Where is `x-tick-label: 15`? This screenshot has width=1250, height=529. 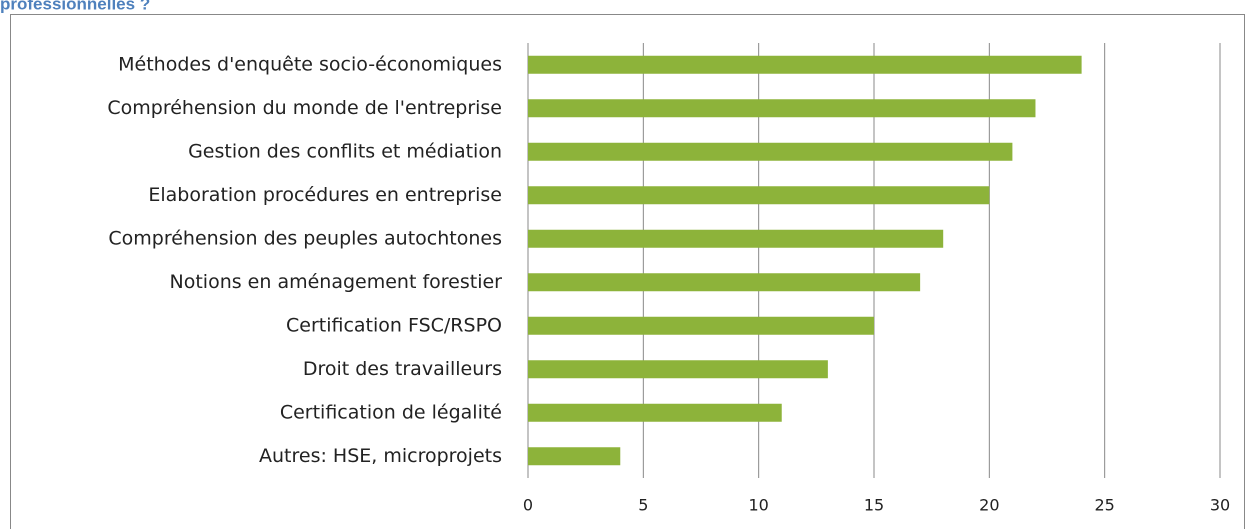 x-tick-label: 15 is located at coordinates (874, 505).